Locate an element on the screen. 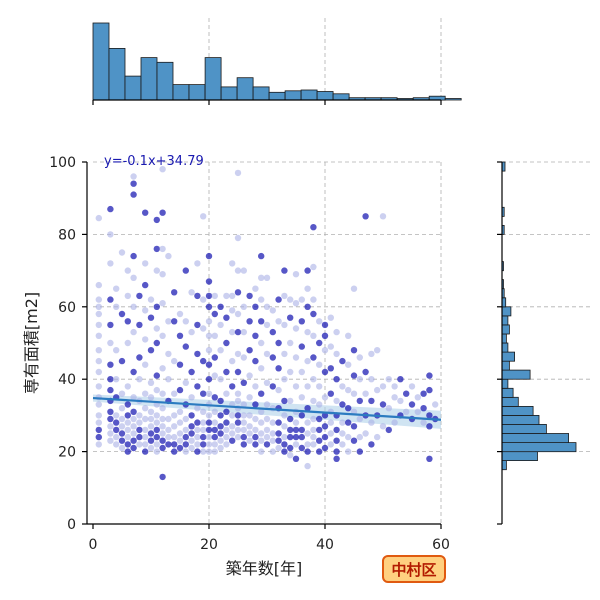 The height and width of the screenshot is (600, 600). y-axis-ticks: 0 20 40 60 80 100 is located at coordinates (68, 344).